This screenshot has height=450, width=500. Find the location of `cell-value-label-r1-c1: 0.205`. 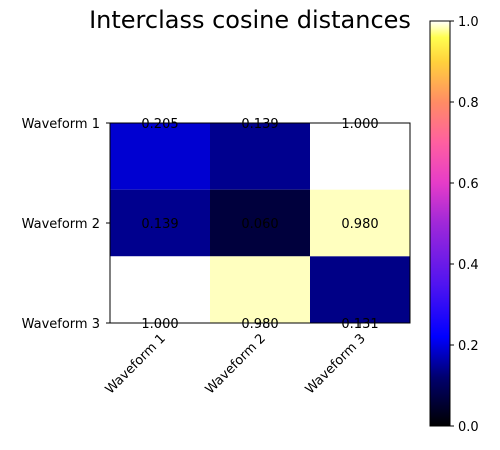

cell-value-label-r1-c1: 0.205 is located at coordinates (159, 124).